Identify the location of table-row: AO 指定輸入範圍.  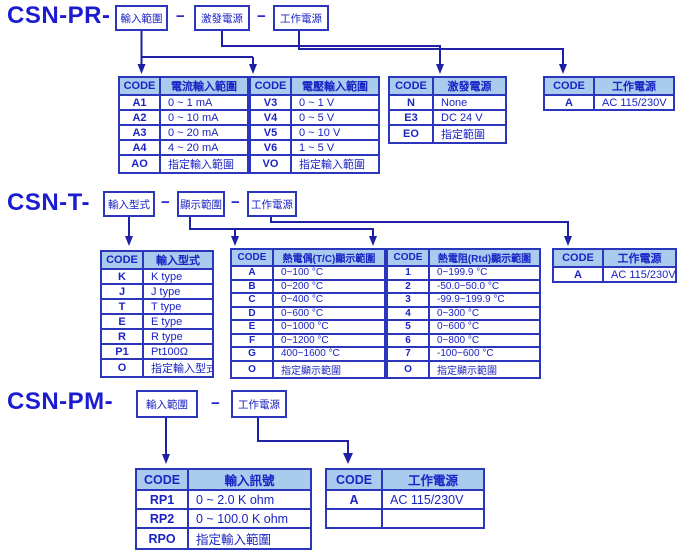
(183, 164).